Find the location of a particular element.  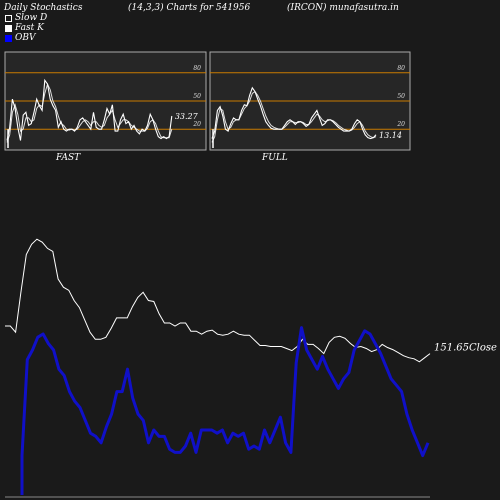

legend-label: Slow D is located at coordinates (31, 18).